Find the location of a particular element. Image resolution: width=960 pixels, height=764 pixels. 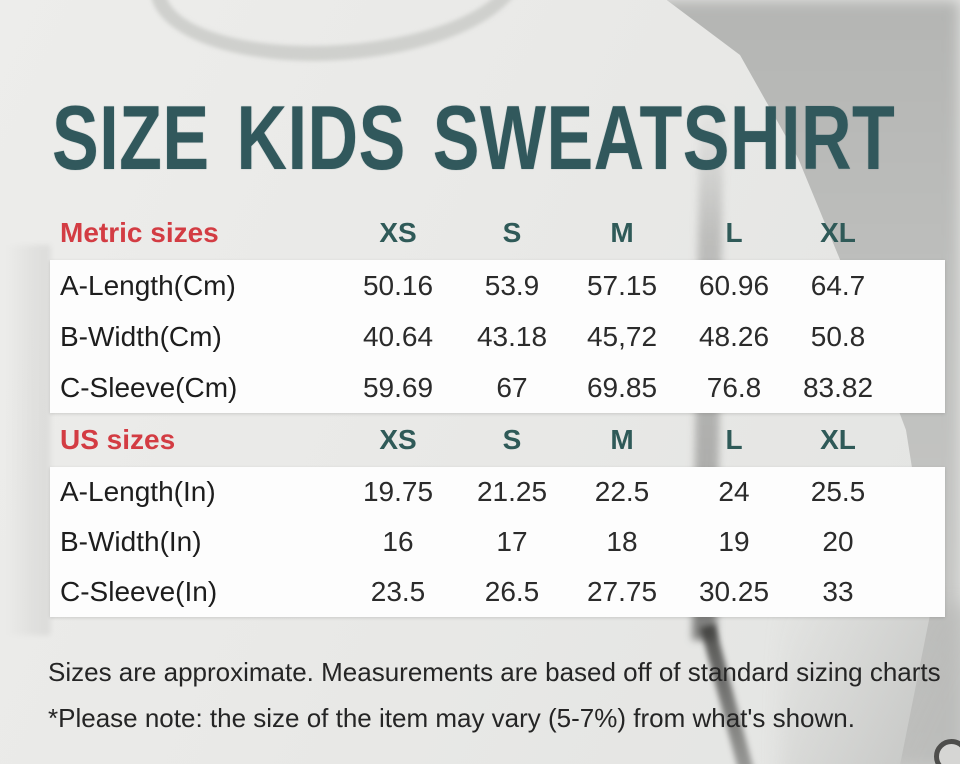

size-cell: 22.5 is located at coordinates (622, 491).